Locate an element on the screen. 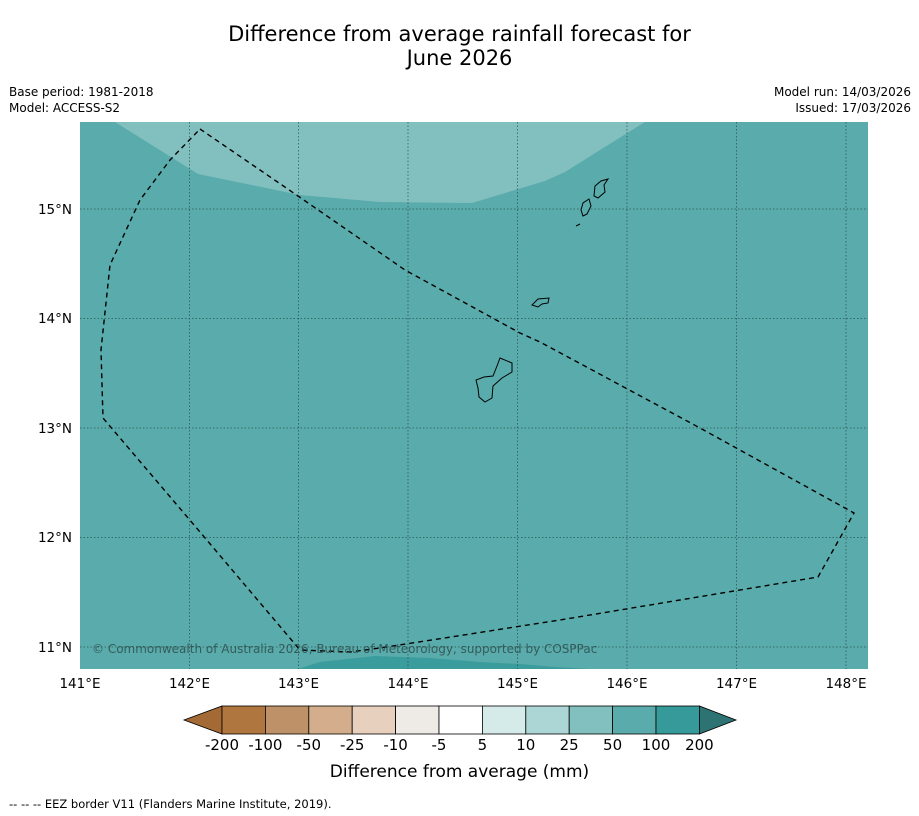 The height and width of the screenshot is (816, 919). lat-tick-11: 11°N is located at coordinates (55, 648).